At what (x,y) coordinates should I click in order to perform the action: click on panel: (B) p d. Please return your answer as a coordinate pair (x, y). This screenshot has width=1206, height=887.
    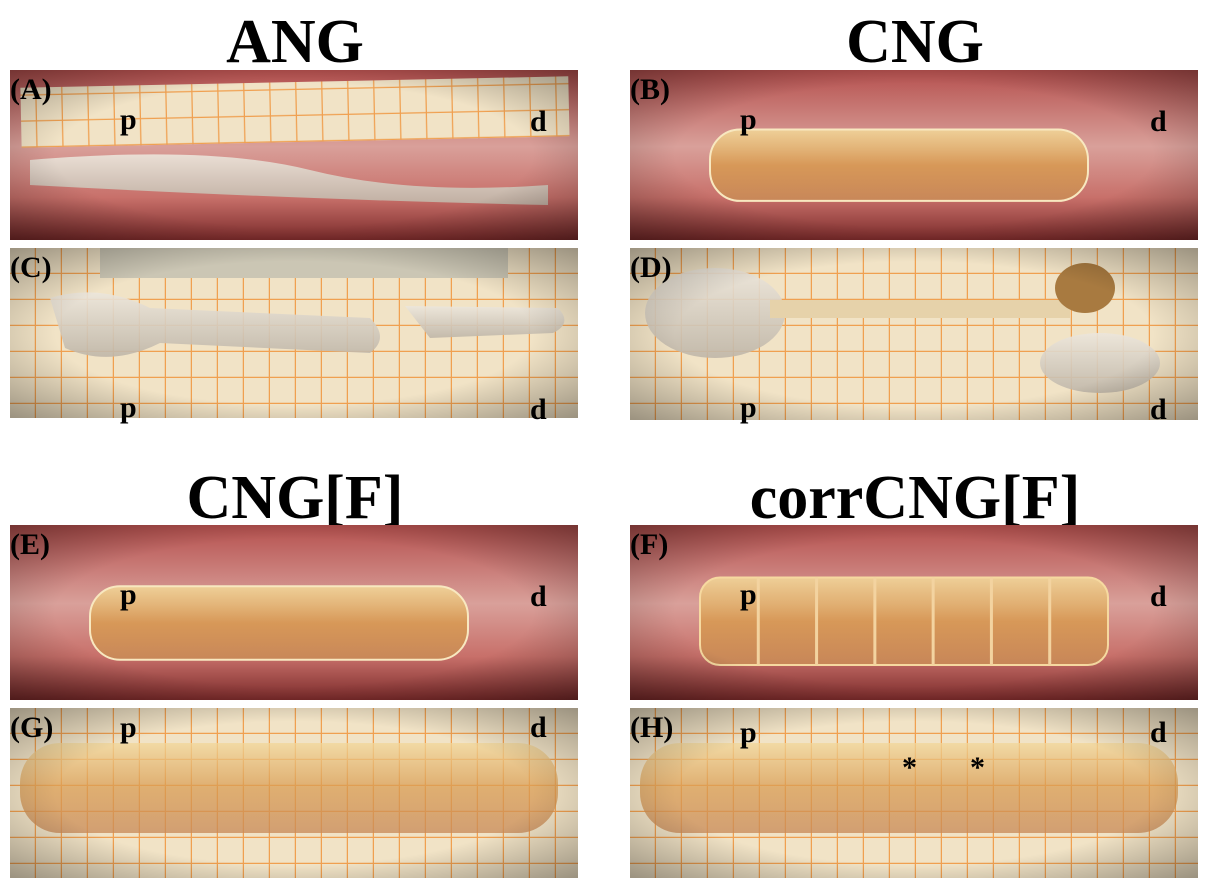
    Looking at the image, I should click on (914, 155).